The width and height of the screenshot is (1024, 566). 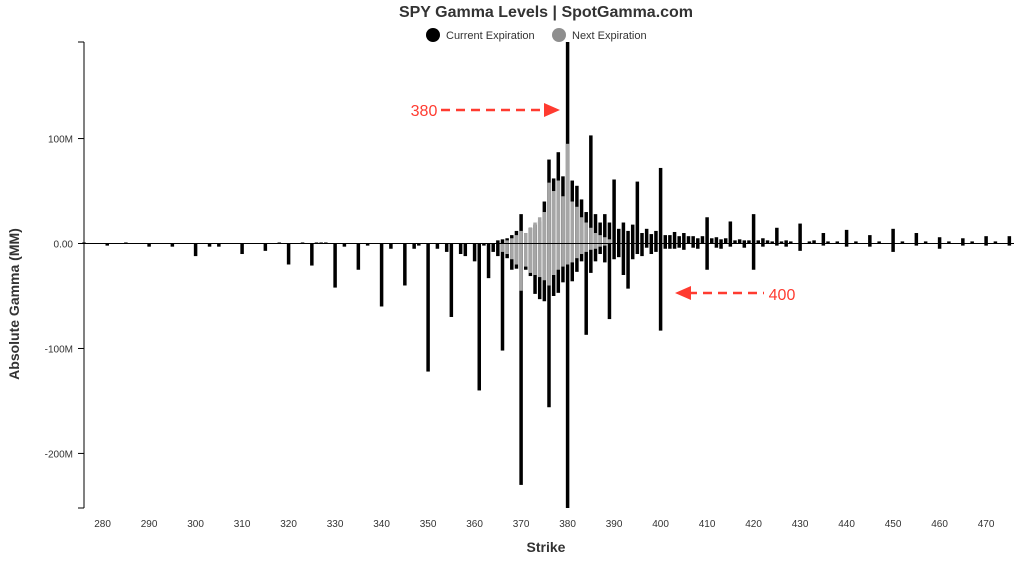 I want to click on x-tick-label: 290, so click(x=149, y=524).